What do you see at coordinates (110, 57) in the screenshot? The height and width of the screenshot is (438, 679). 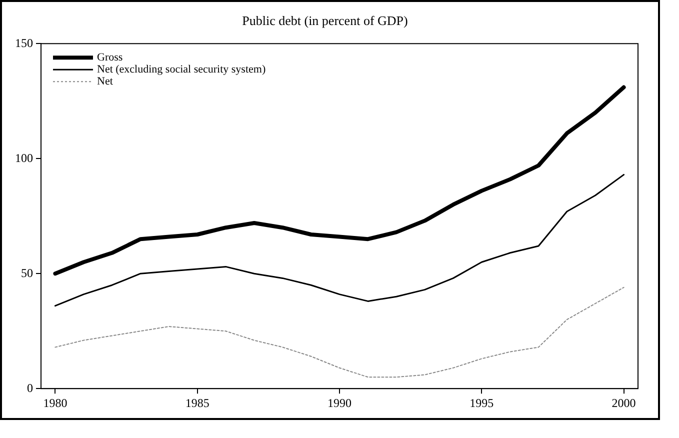 I see `legend-label: Gross` at bounding box center [110, 57].